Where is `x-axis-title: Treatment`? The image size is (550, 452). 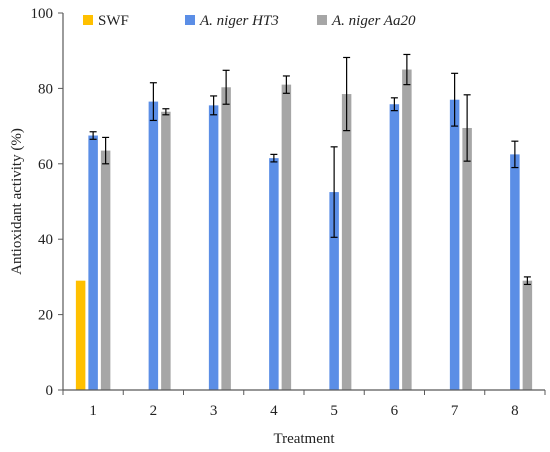 x-axis-title: Treatment is located at coordinates (304, 439).